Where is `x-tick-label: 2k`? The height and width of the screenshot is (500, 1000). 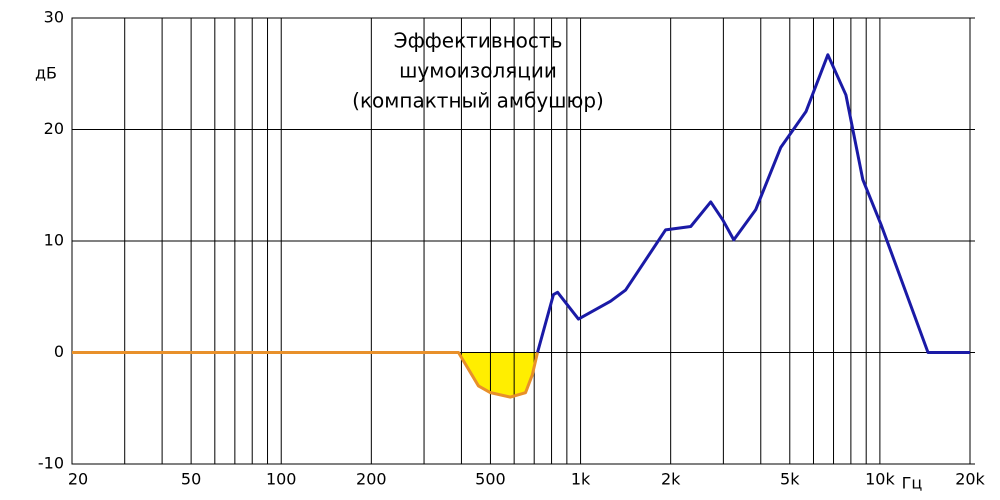 x-tick-label: 2k is located at coordinates (671, 479).